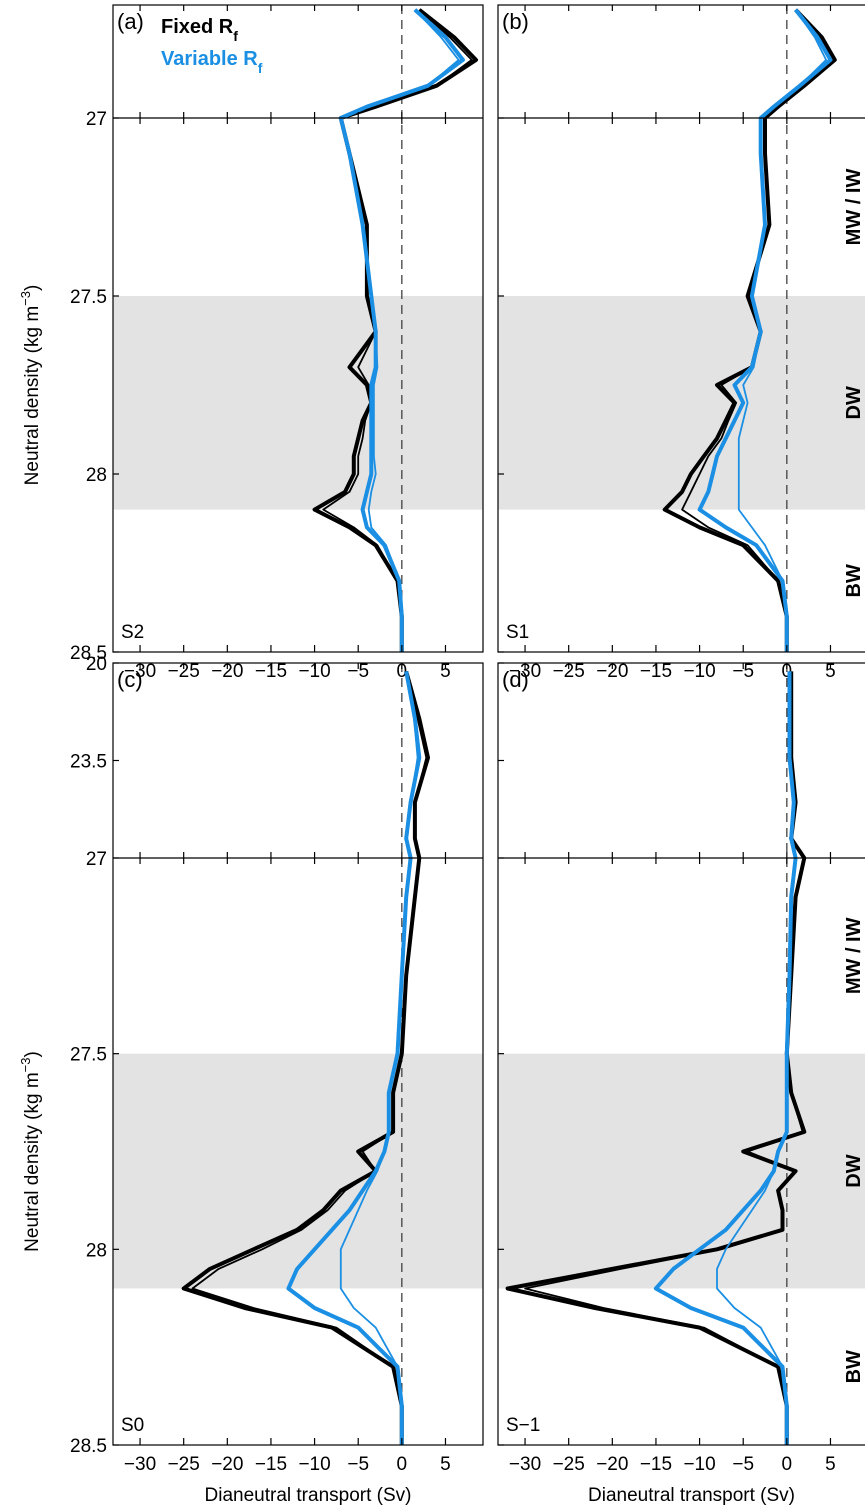 The width and height of the screenshot is (865, 1512). Describe the element at coordinates (515, 21) in the screenshot. I see `panel-label: (b)` at that location.